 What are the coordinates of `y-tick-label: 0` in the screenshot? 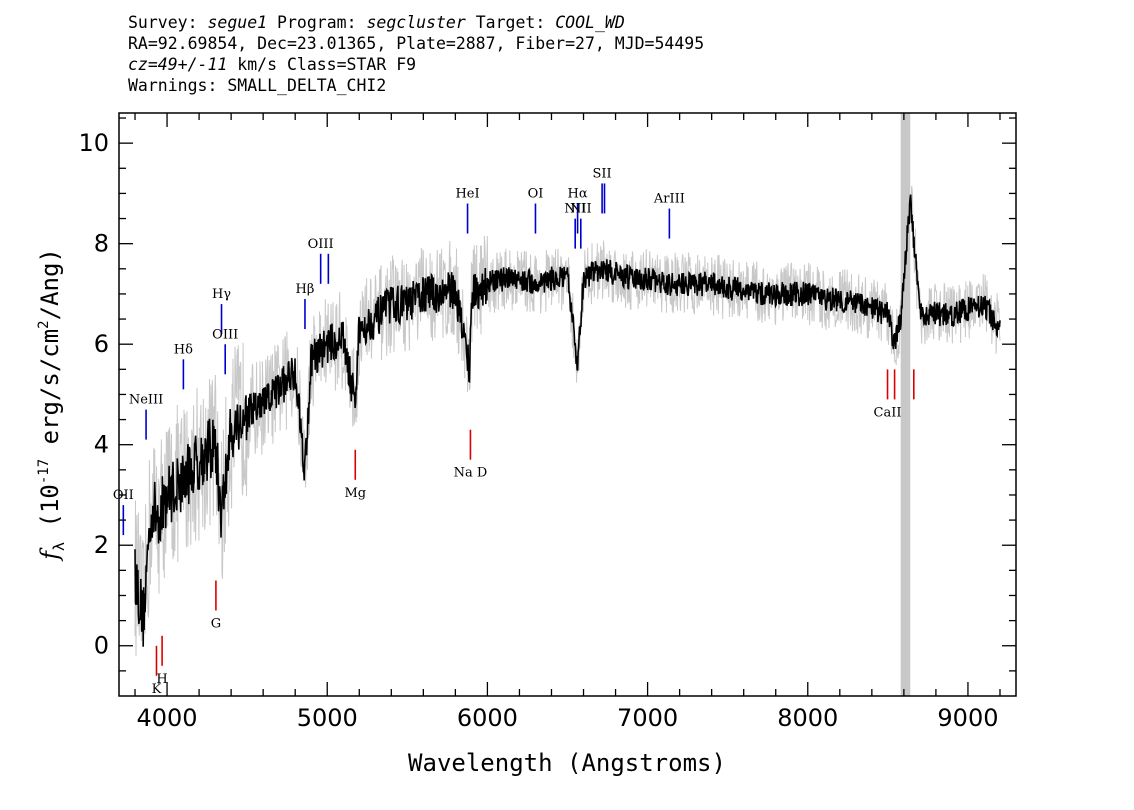 It's located at (101, 646).